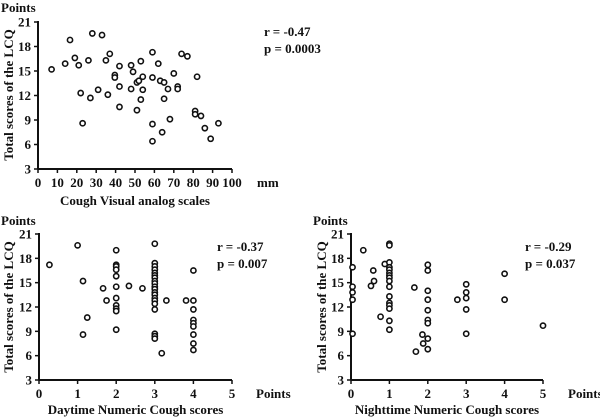  Describe the element at coordinates (338, 282) in the screenshot. I see `y-tick-label: 15` at that location.